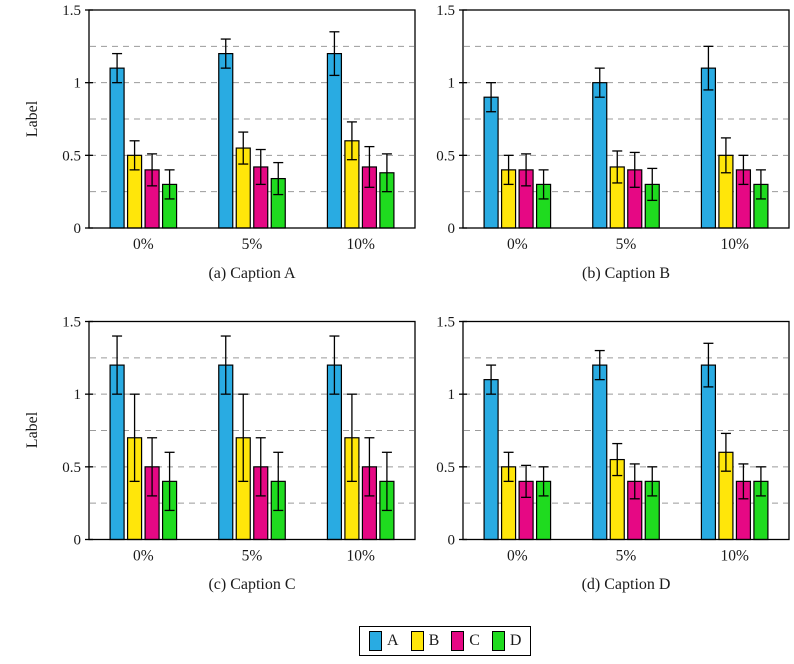 The height and width of the screenshot is (664, 794). Describe the element at coordinates (465, 641) in the screenshot. I see `legend-entry-c: C` at that location.